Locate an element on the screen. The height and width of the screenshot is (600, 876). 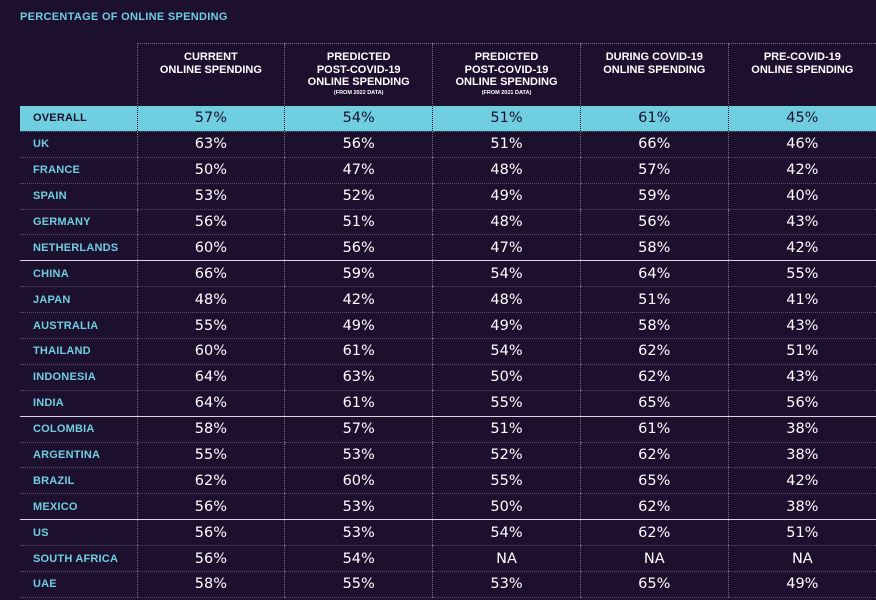
table-cell: 43% is located at coordinates (801, 377).